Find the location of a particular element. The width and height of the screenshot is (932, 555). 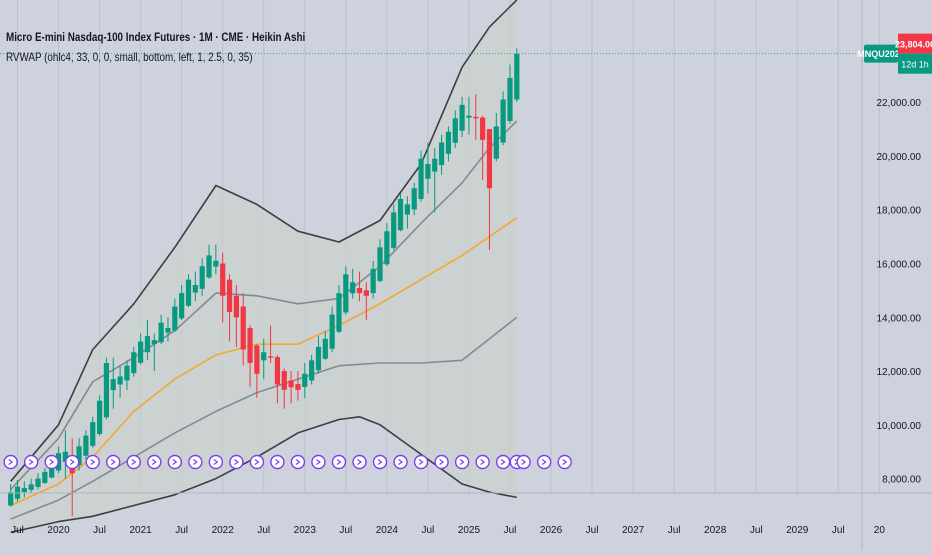

x-tick-label: 2023 is located at coordinates (305, 530).